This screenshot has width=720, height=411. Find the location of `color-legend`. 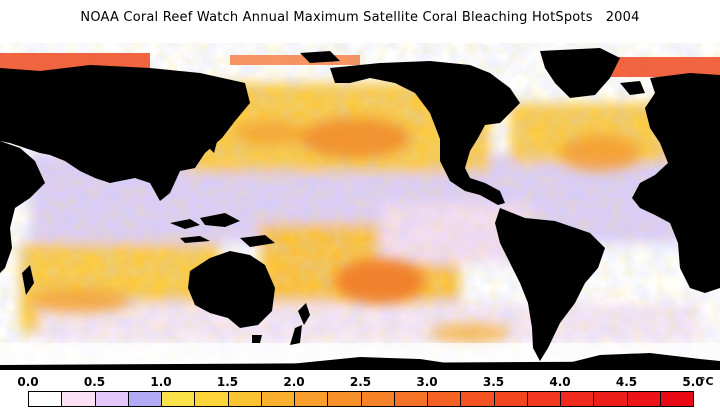

color-legend is located at coordinates (361, 399).